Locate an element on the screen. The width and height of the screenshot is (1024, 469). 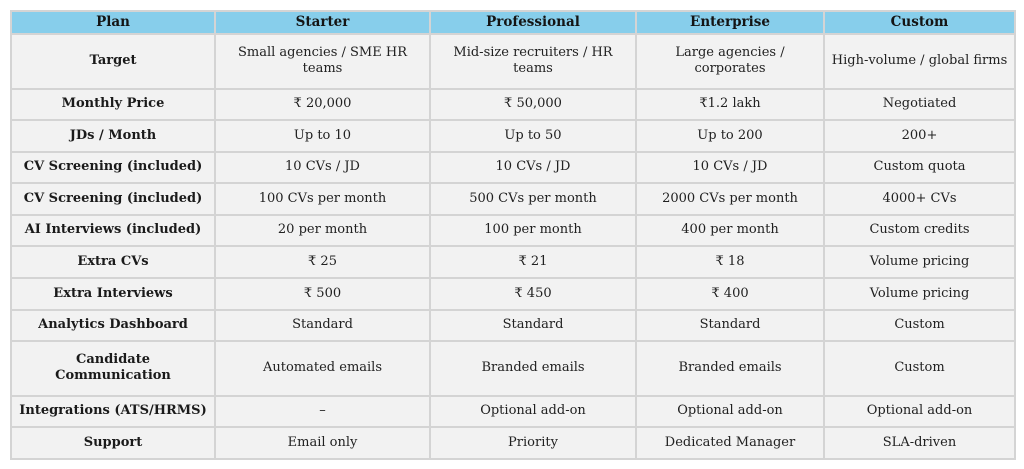
cell-enterprise-jds-month: Up to 200 is located at coordinates (730, 136).